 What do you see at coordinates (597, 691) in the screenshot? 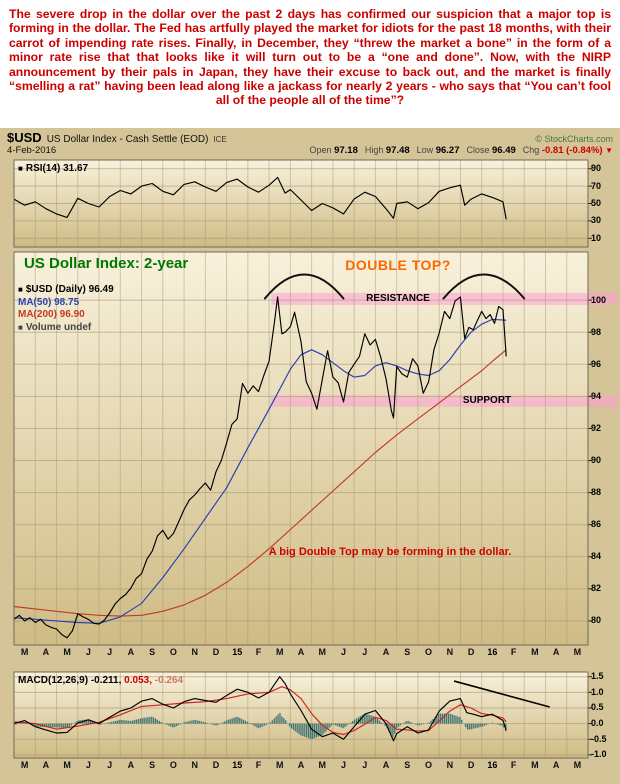
I see `y-axis-label: 1.0` at bounding box center [597, 691].